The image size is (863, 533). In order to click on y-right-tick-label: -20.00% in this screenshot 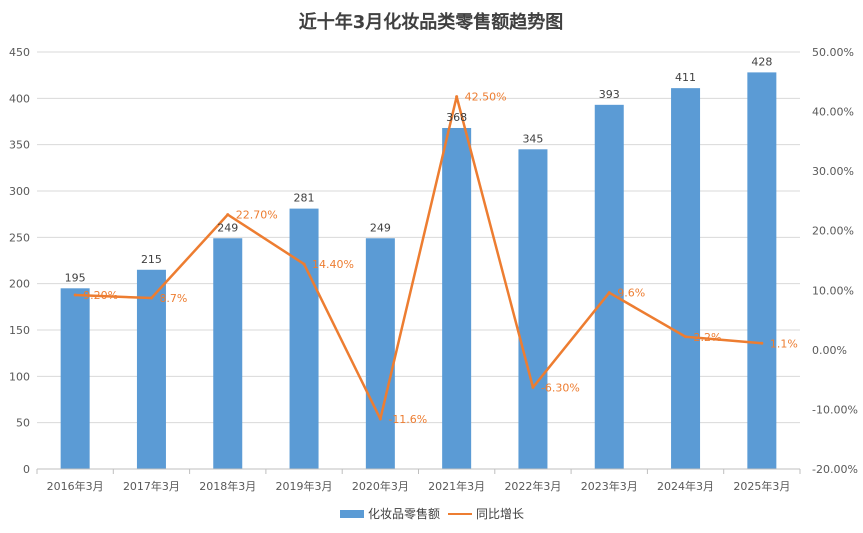, I will do `click(835, 469)`.